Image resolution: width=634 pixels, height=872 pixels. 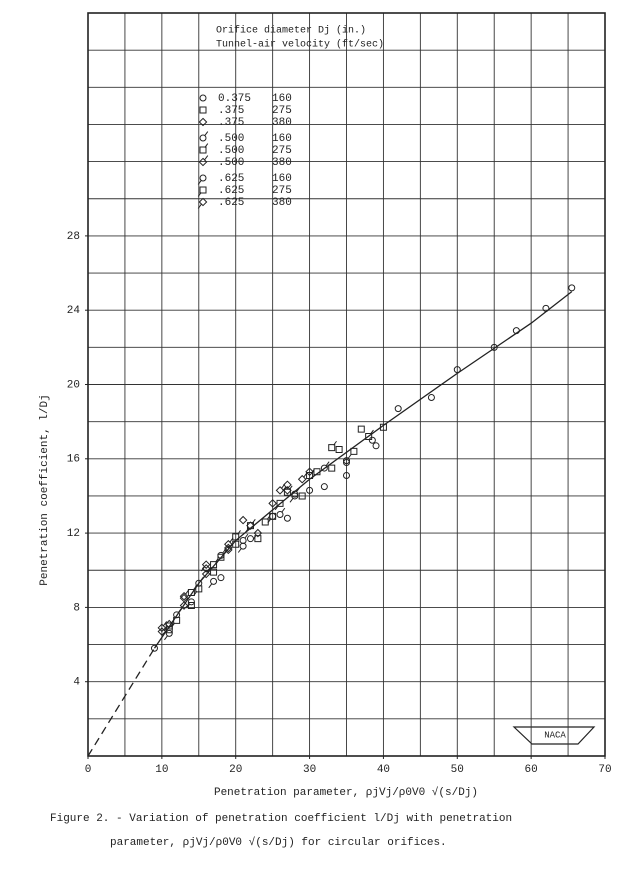 What do you see at coordinates (45, 489) in the screenshot?
I see `y-axis-label: Penetration coefficient, l/Dj` at bounding box center [45, 489].